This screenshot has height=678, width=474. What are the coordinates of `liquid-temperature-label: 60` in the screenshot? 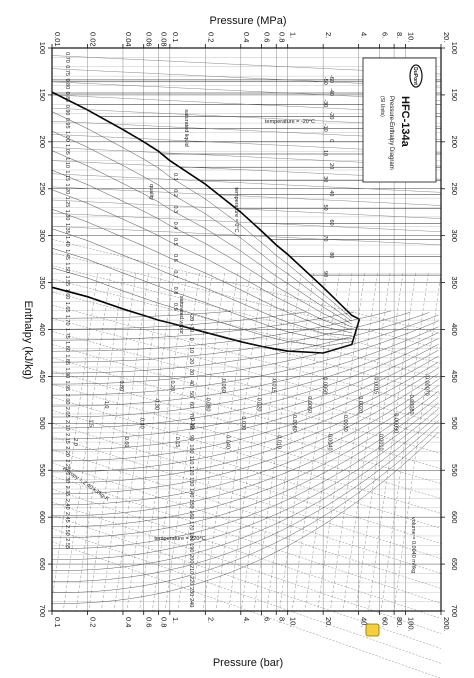 It's located at (331, 222).